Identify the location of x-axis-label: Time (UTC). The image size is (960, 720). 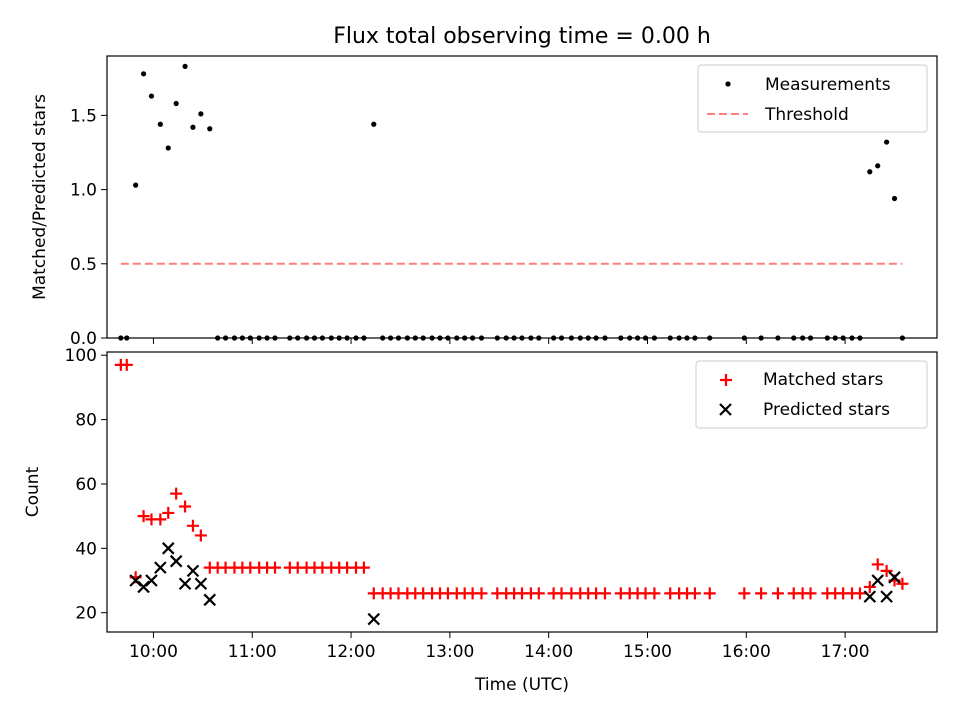
(521, 685).